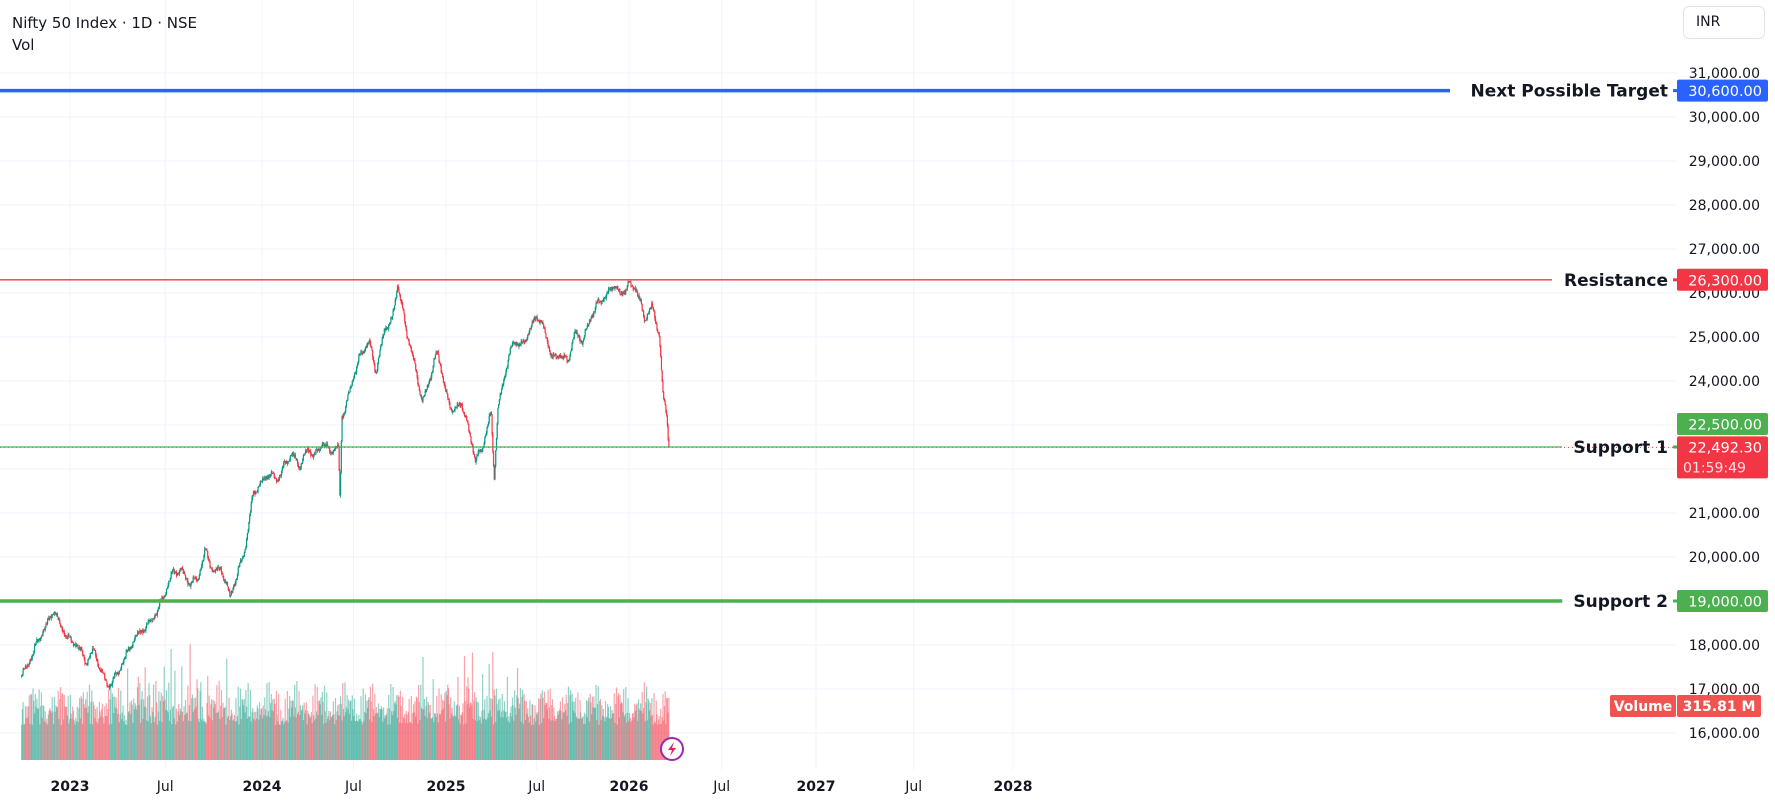 This screenshot has height=801, width=1775. What do you see at coordinates (838, 281) in the screenshot?
I see `hline-resistance: Resistance` at bounding box center [838, 281].